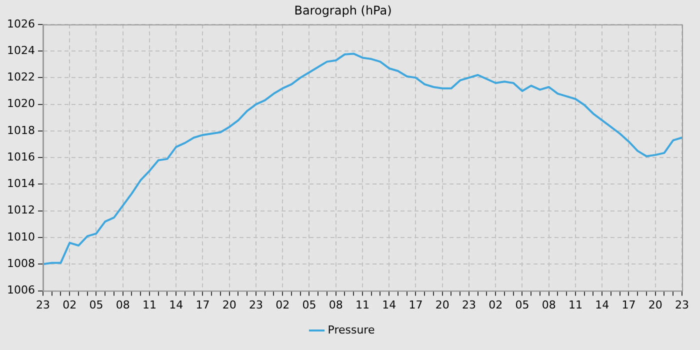  What do you see at coordinates (20, 183) in the screenshot?
I see `y-tick-label: 1014` at bounding box center [20, 183].